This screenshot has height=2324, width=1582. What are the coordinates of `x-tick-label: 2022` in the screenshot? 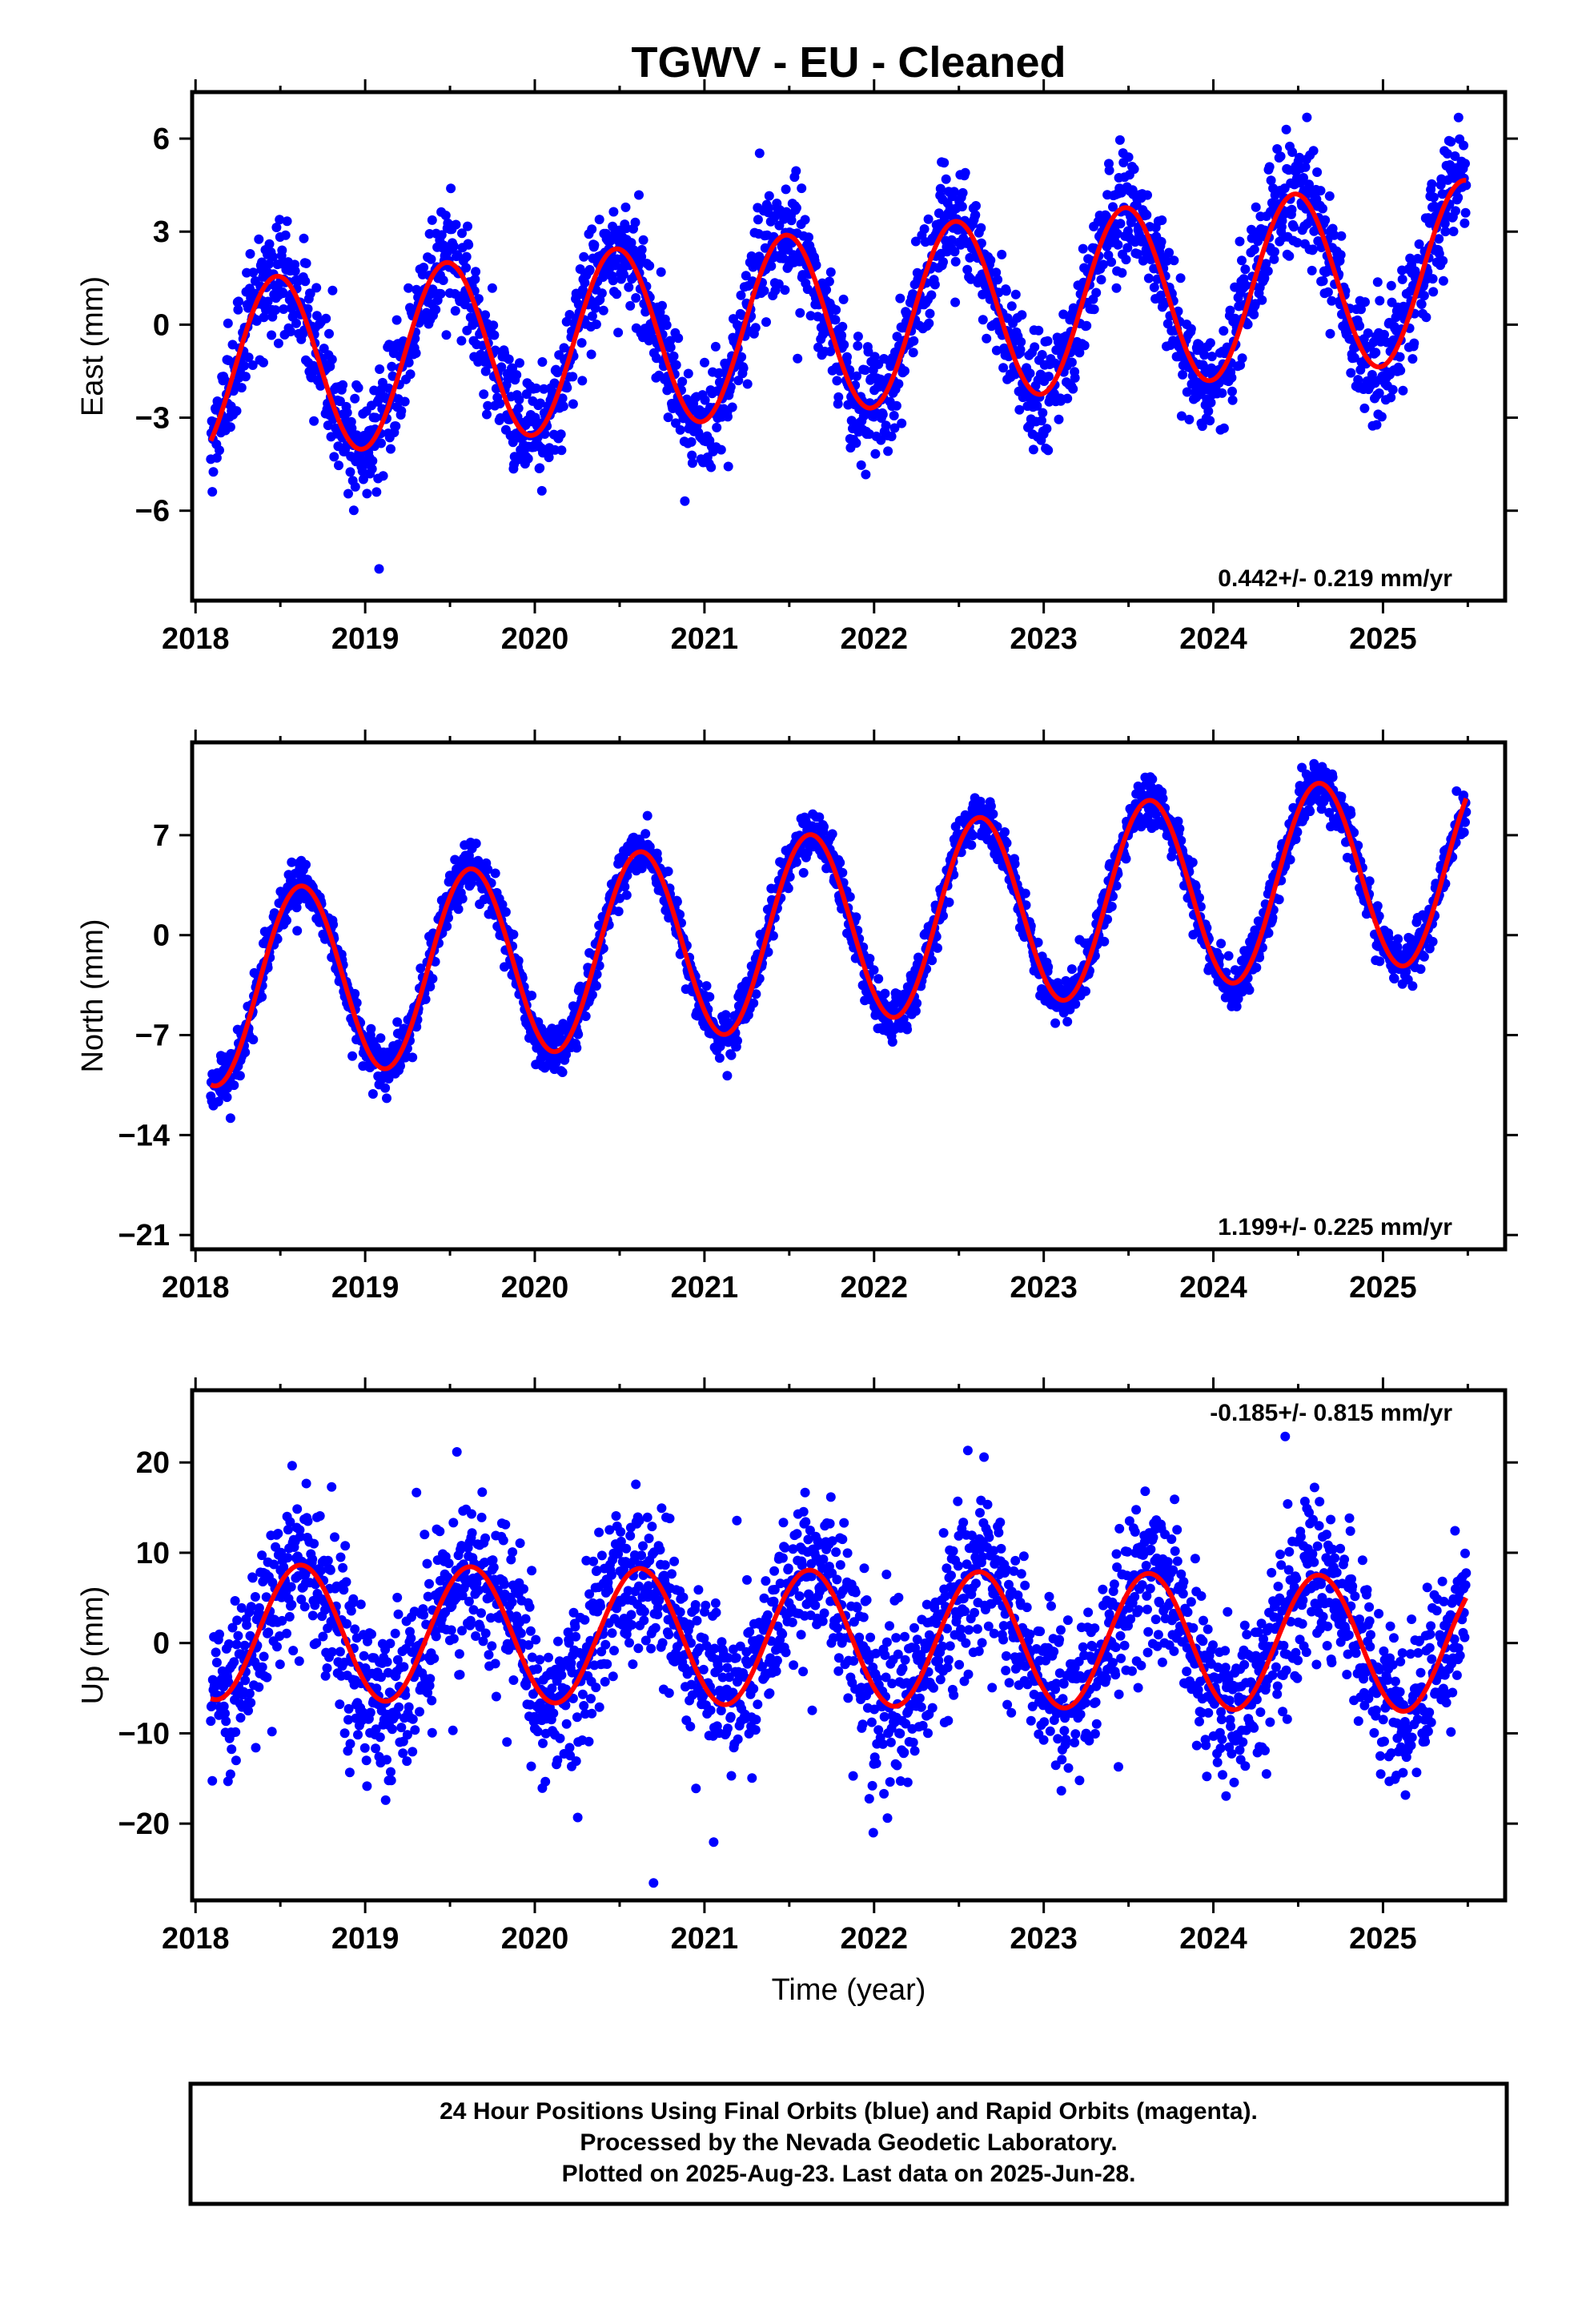 It's located at (875, 639).